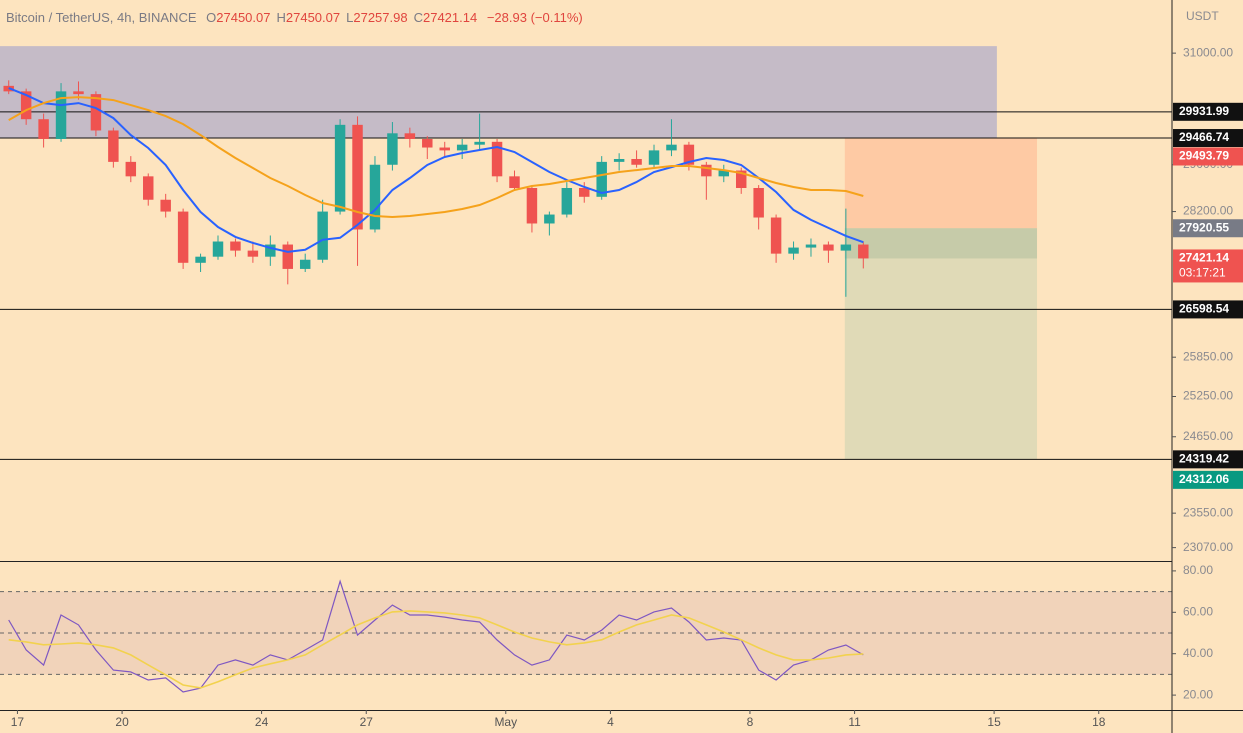 This screenshot has width=1243, height=733. What do you see at coordinates (610, 722) in the screenshot?
I see `x-tick-label: 4` at bounding box center [610, 722].